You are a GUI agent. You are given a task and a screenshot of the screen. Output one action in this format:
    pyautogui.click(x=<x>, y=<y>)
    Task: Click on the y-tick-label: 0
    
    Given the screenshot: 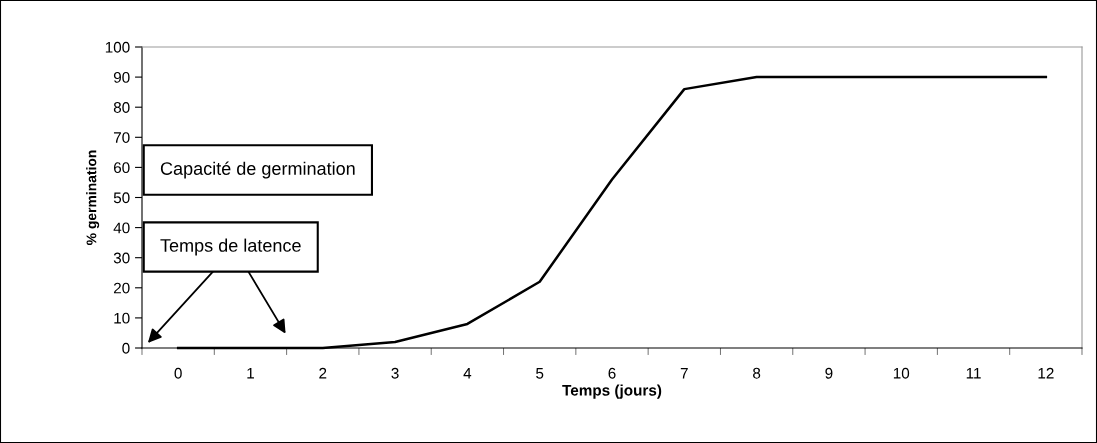 What is the action you would take?
    pyautogui.click(x=126, y=348)
    